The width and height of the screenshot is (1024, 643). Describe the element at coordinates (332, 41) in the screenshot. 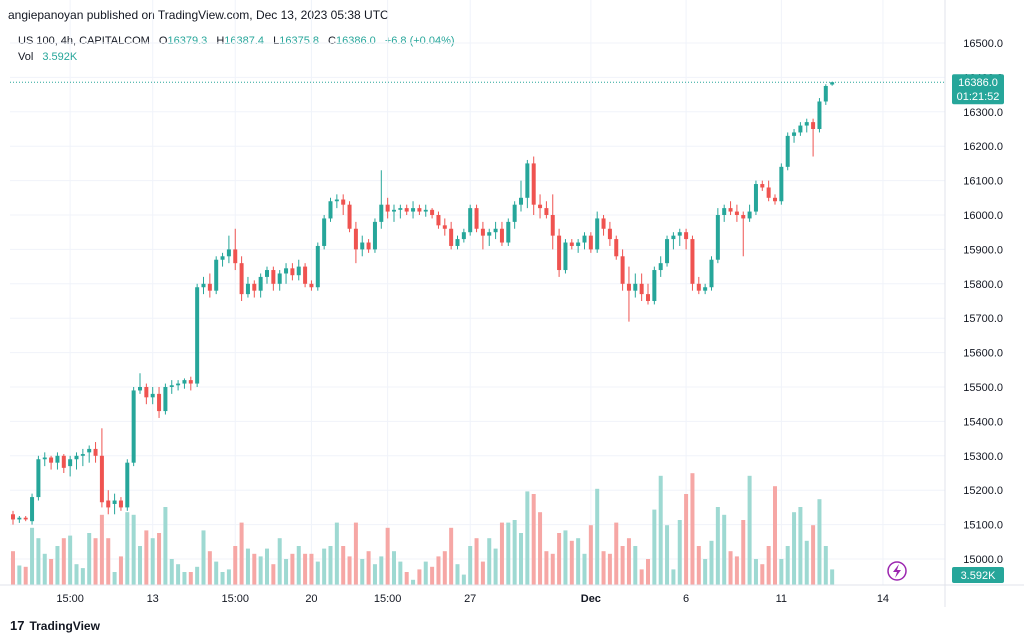

I see `close-label: C` at that location.